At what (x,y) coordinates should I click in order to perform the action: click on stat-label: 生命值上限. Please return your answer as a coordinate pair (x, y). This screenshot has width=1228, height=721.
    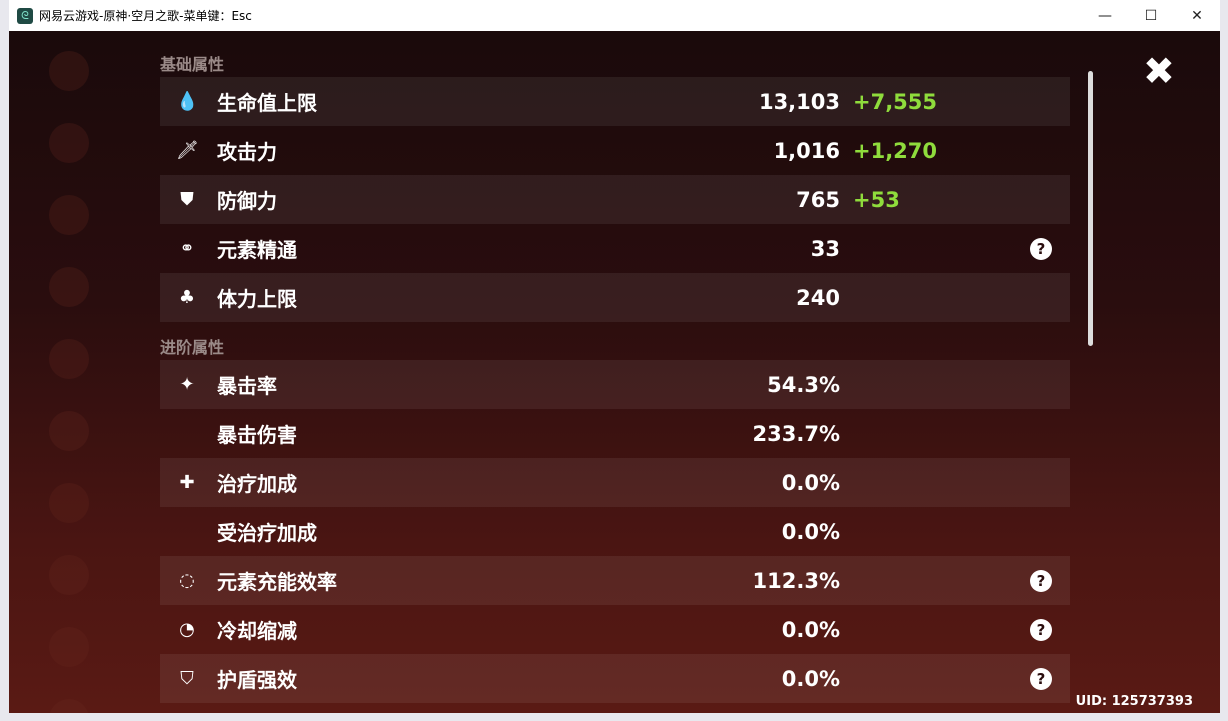
    Looking at the image, I should click on (267, 103).